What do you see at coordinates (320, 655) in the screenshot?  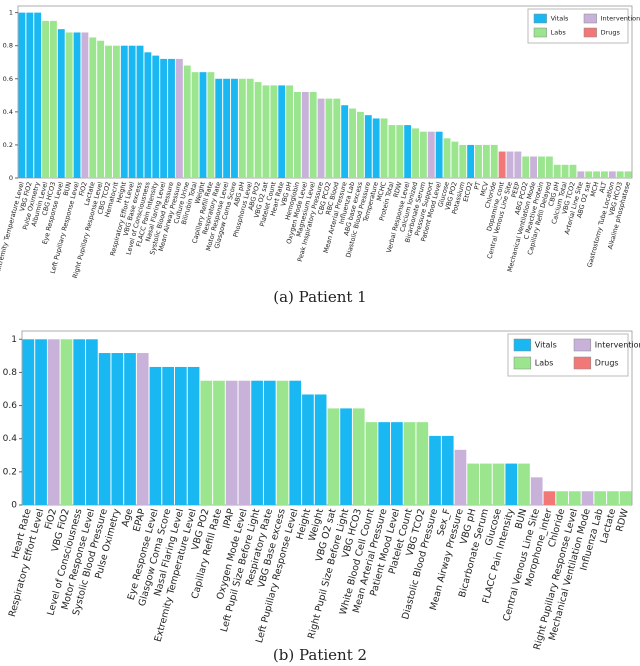 I see `caption: (b) Patient 2` at bounding box center [320, 655].